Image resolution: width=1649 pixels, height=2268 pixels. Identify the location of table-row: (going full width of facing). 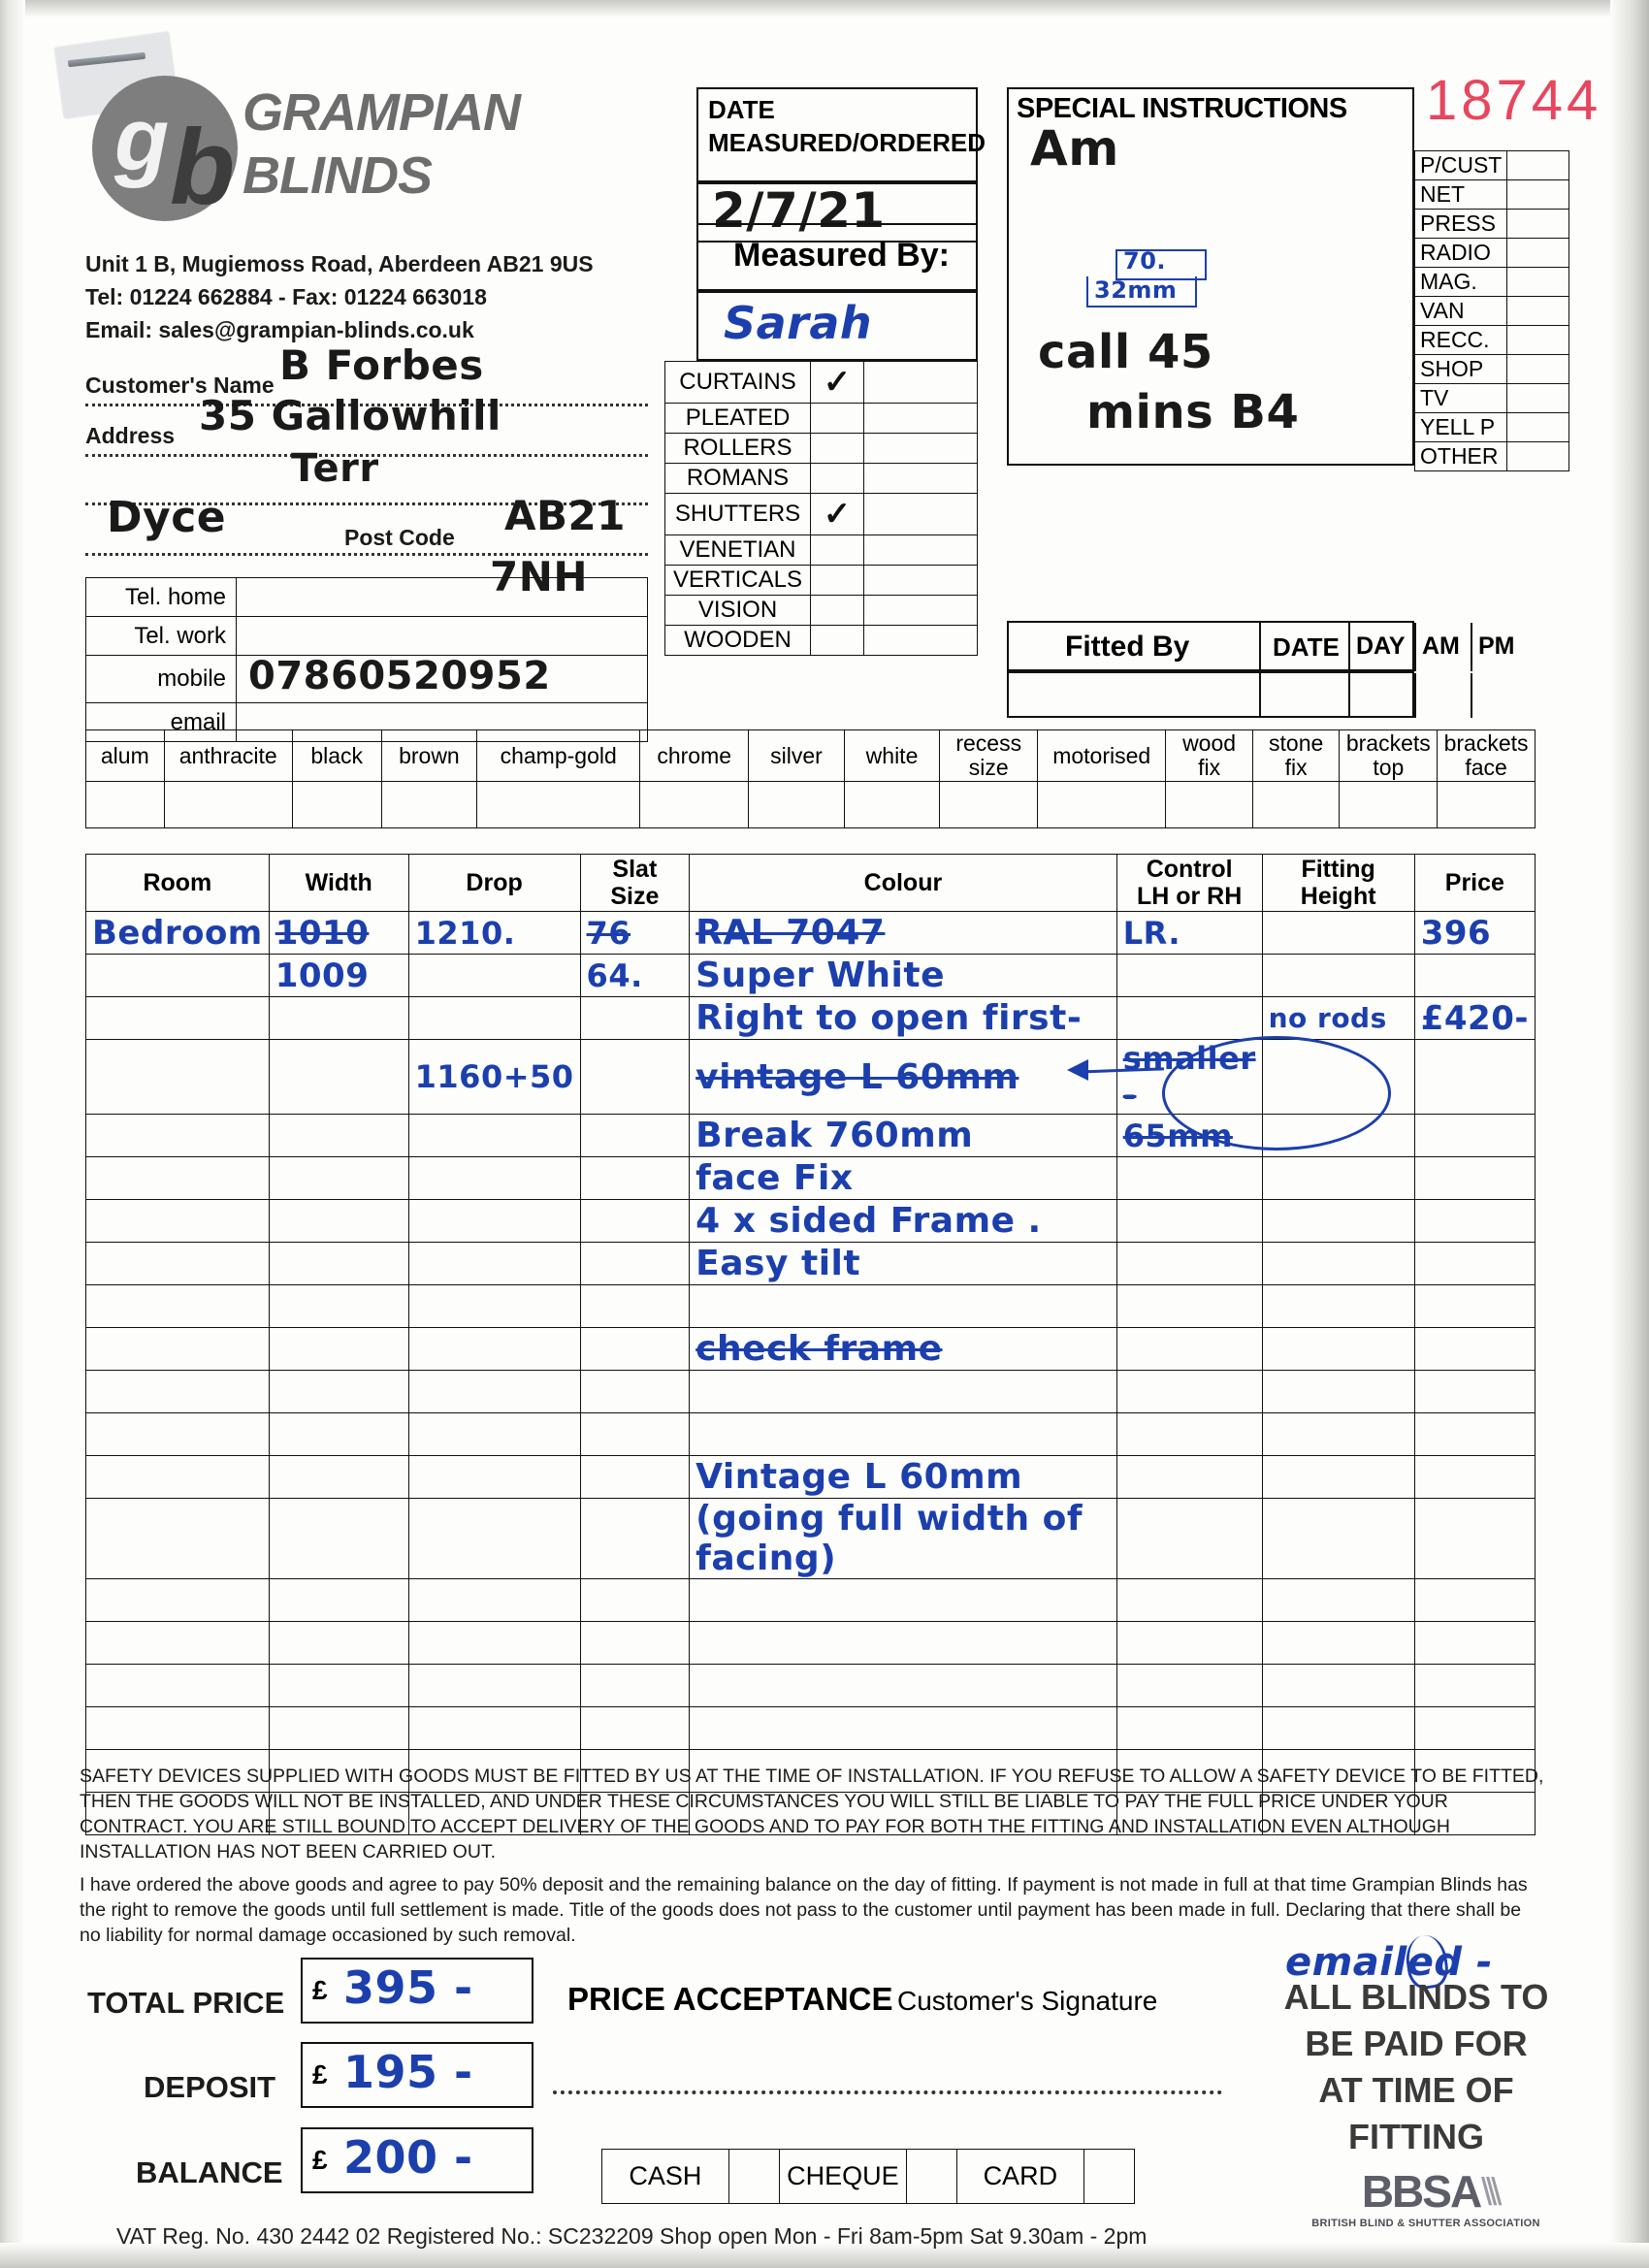
(810, 1538).